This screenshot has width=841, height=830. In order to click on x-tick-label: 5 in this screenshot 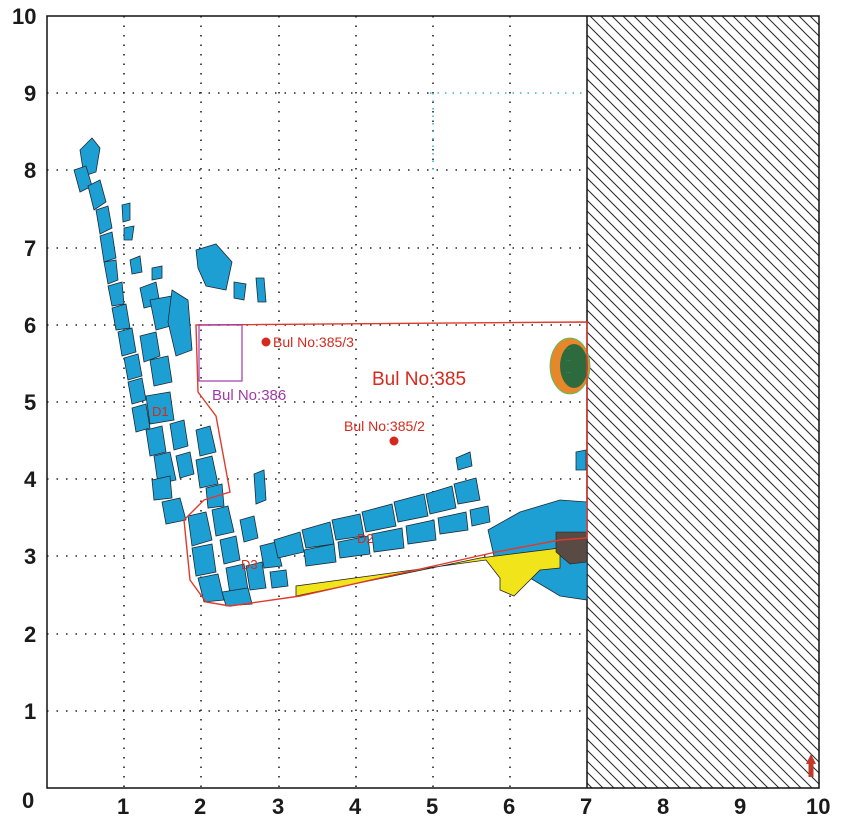, I will do `click(432, 806)`.